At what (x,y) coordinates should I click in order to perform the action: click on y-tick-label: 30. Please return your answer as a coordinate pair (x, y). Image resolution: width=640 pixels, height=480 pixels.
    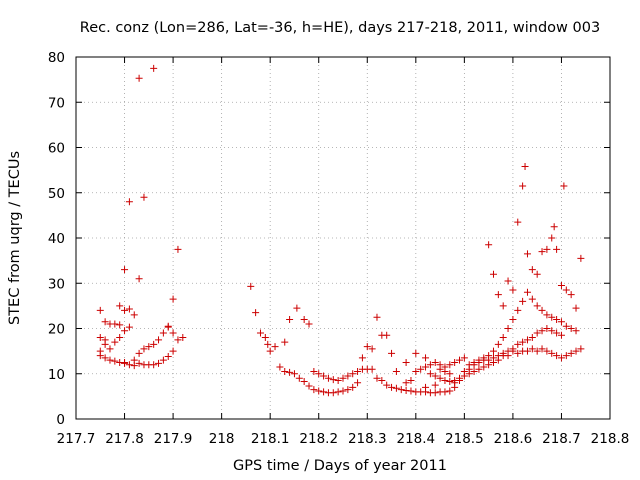
    Looking at the image, I should click on (56, 284).